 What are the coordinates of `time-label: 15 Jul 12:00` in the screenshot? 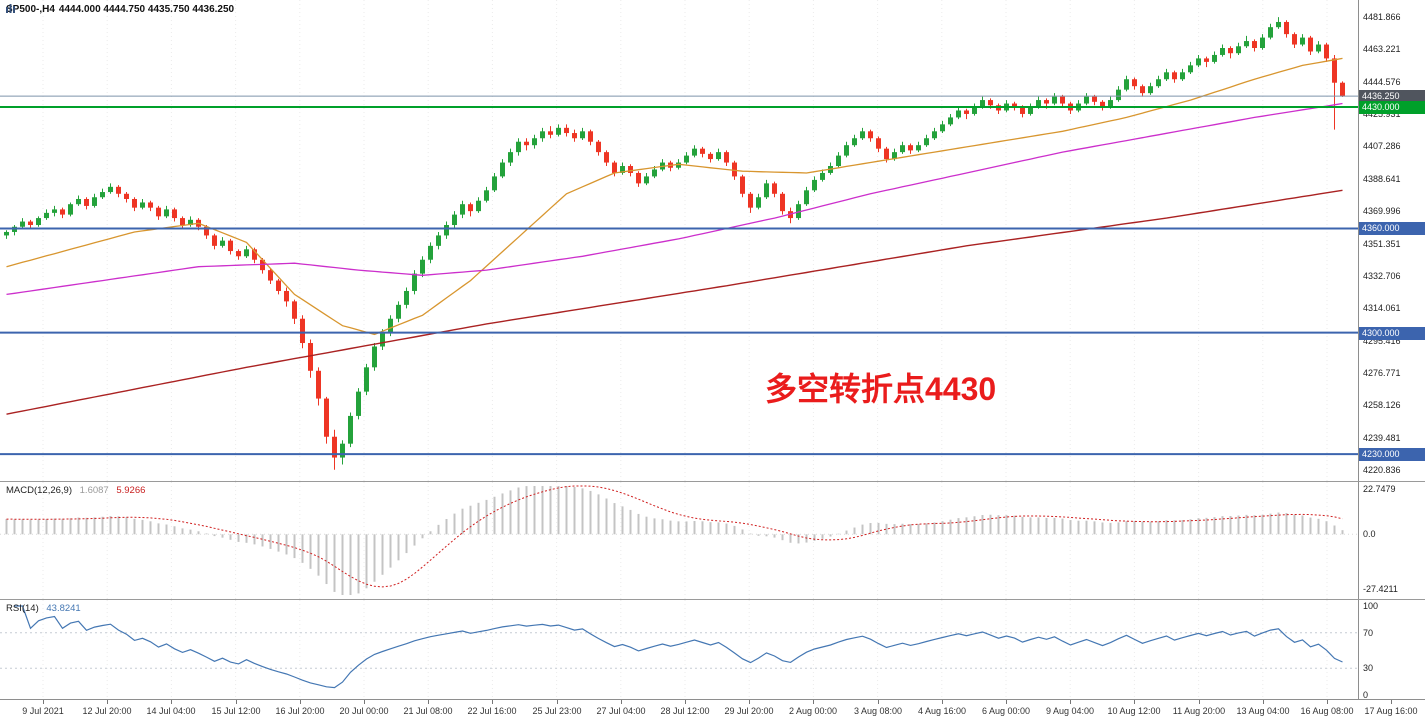 It's located at (236, 711).